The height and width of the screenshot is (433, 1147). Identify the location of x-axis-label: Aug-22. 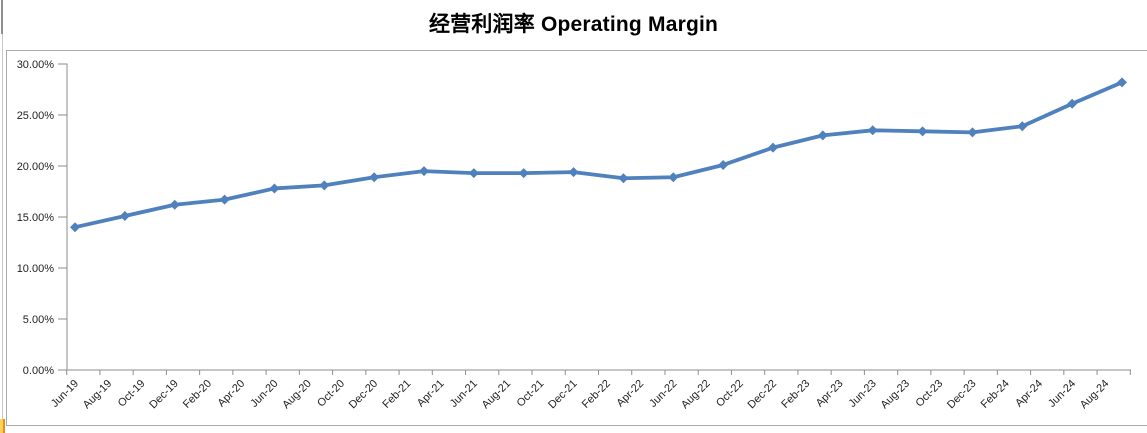
(696, 395).